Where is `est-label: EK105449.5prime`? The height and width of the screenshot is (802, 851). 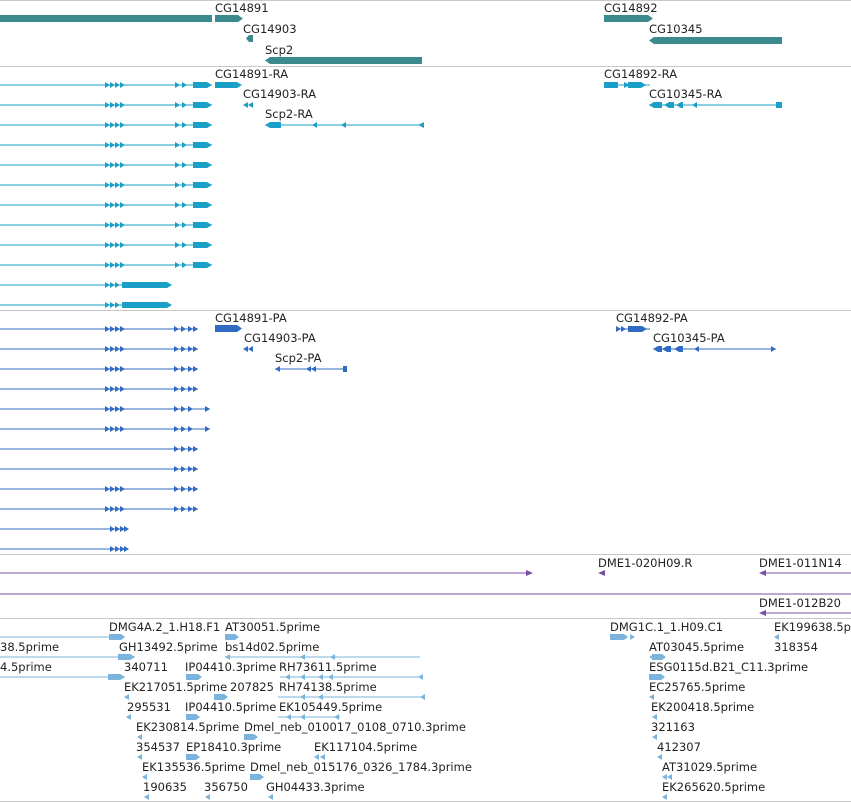 est-label: EK105449.5prime is located at coordinates (330, 707).